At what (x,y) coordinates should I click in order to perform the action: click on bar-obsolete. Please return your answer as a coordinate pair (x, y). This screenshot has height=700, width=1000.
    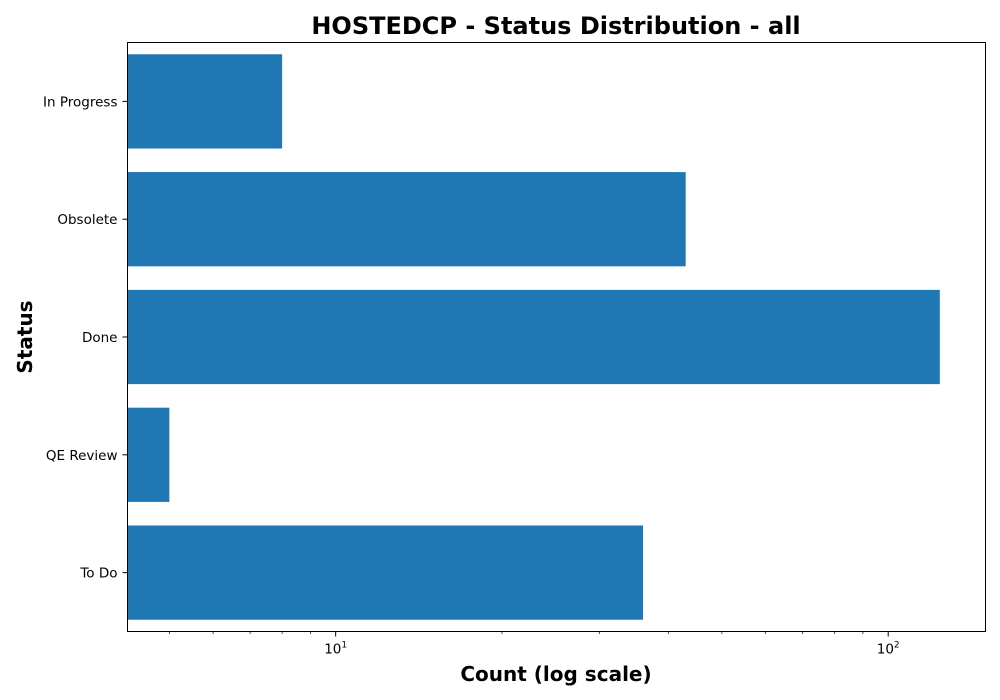
    Looking at the image, I should click on (406, 219).